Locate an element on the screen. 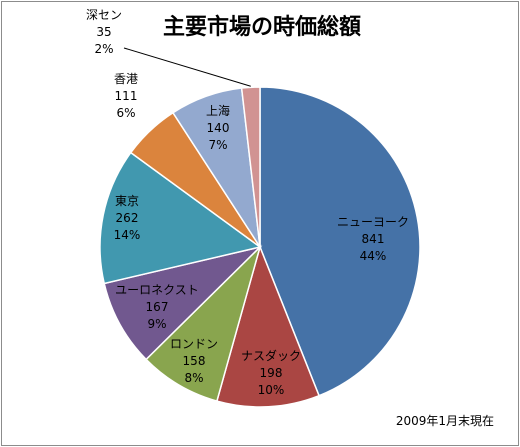  slice-label-value: 35 is located at coordinates (103, 32).